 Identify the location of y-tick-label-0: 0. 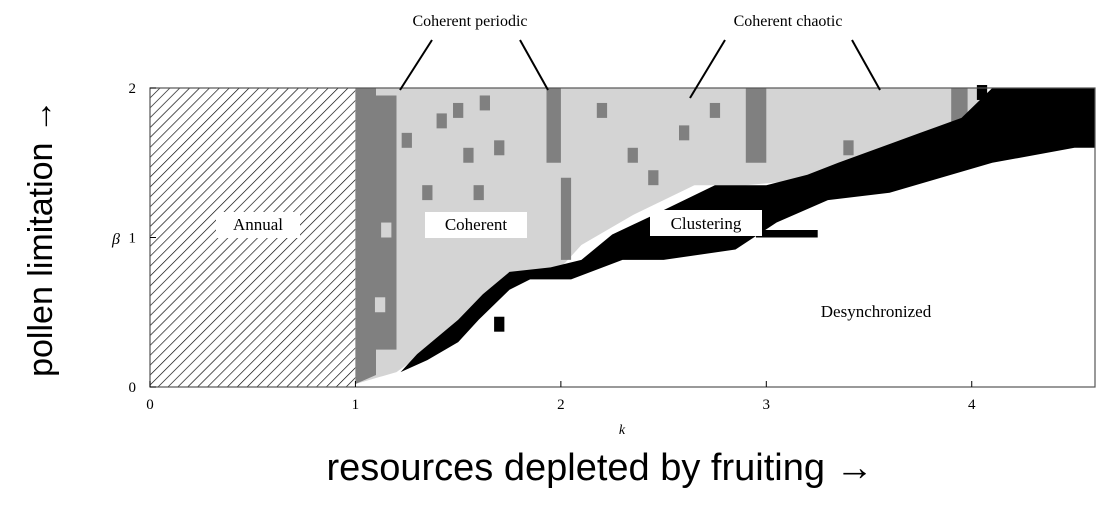
(133, 388).